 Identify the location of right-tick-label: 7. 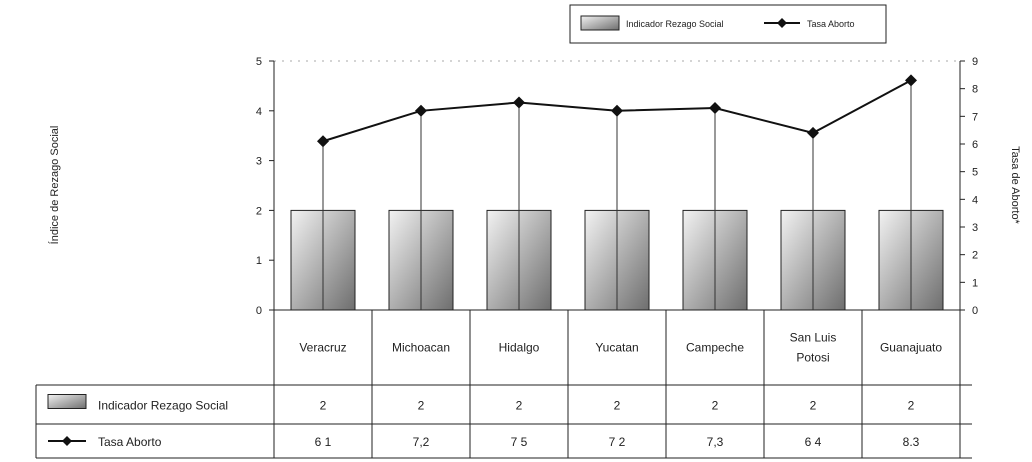
(975, 117).